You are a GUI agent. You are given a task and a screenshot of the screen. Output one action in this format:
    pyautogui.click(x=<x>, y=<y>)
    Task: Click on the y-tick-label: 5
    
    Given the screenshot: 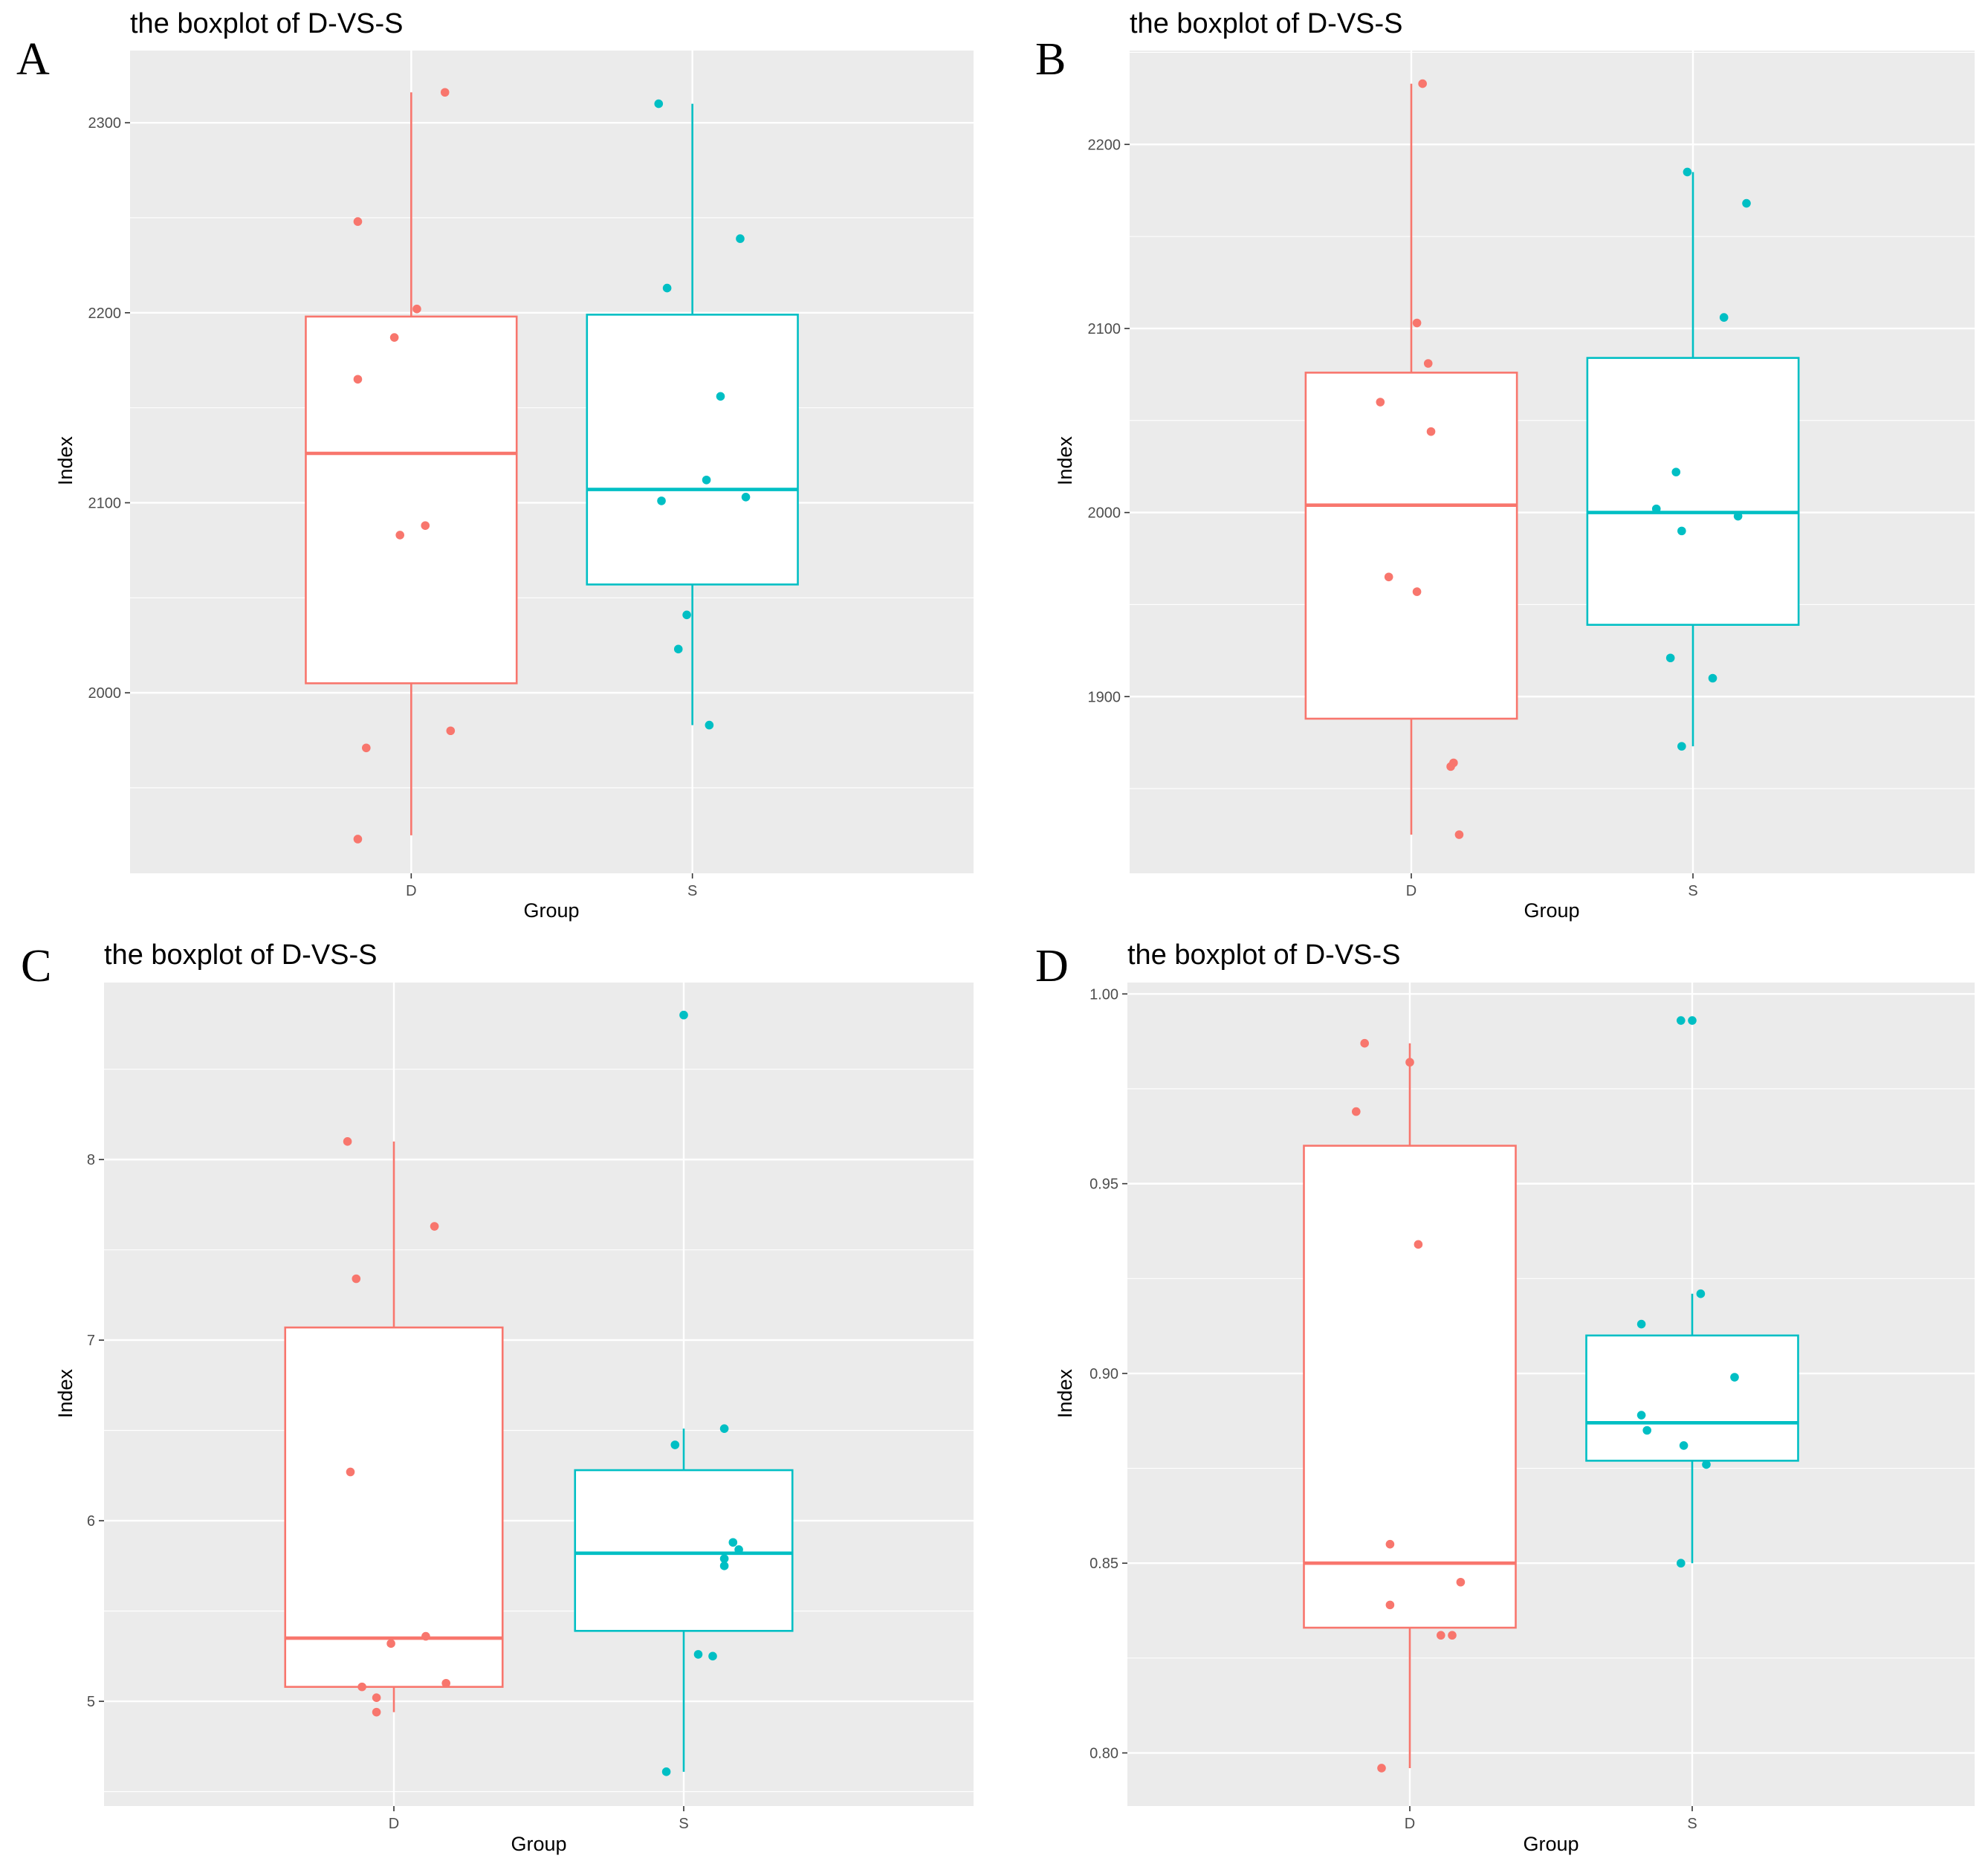 What is the action you would take?
    pyautogui.click(x=91, y=1702)
    